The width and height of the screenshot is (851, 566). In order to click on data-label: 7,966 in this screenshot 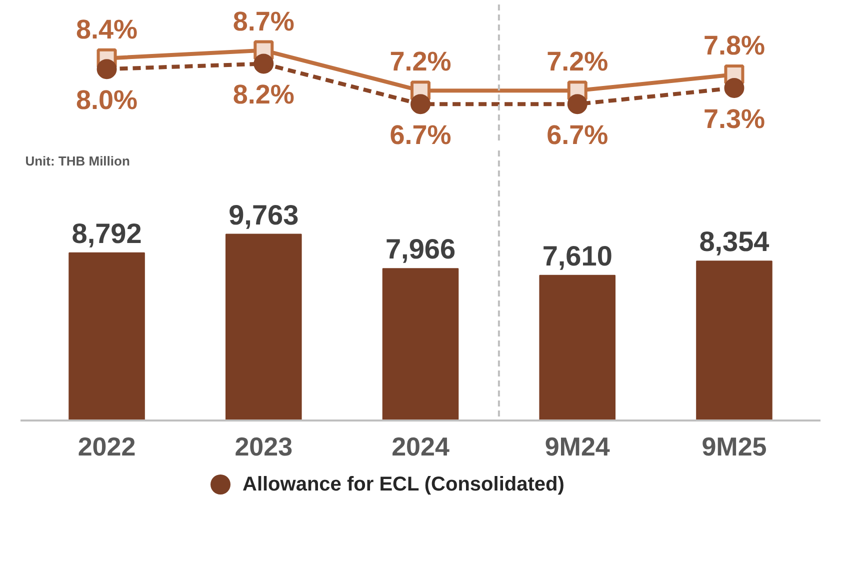, I will do `click(420, 249)`.